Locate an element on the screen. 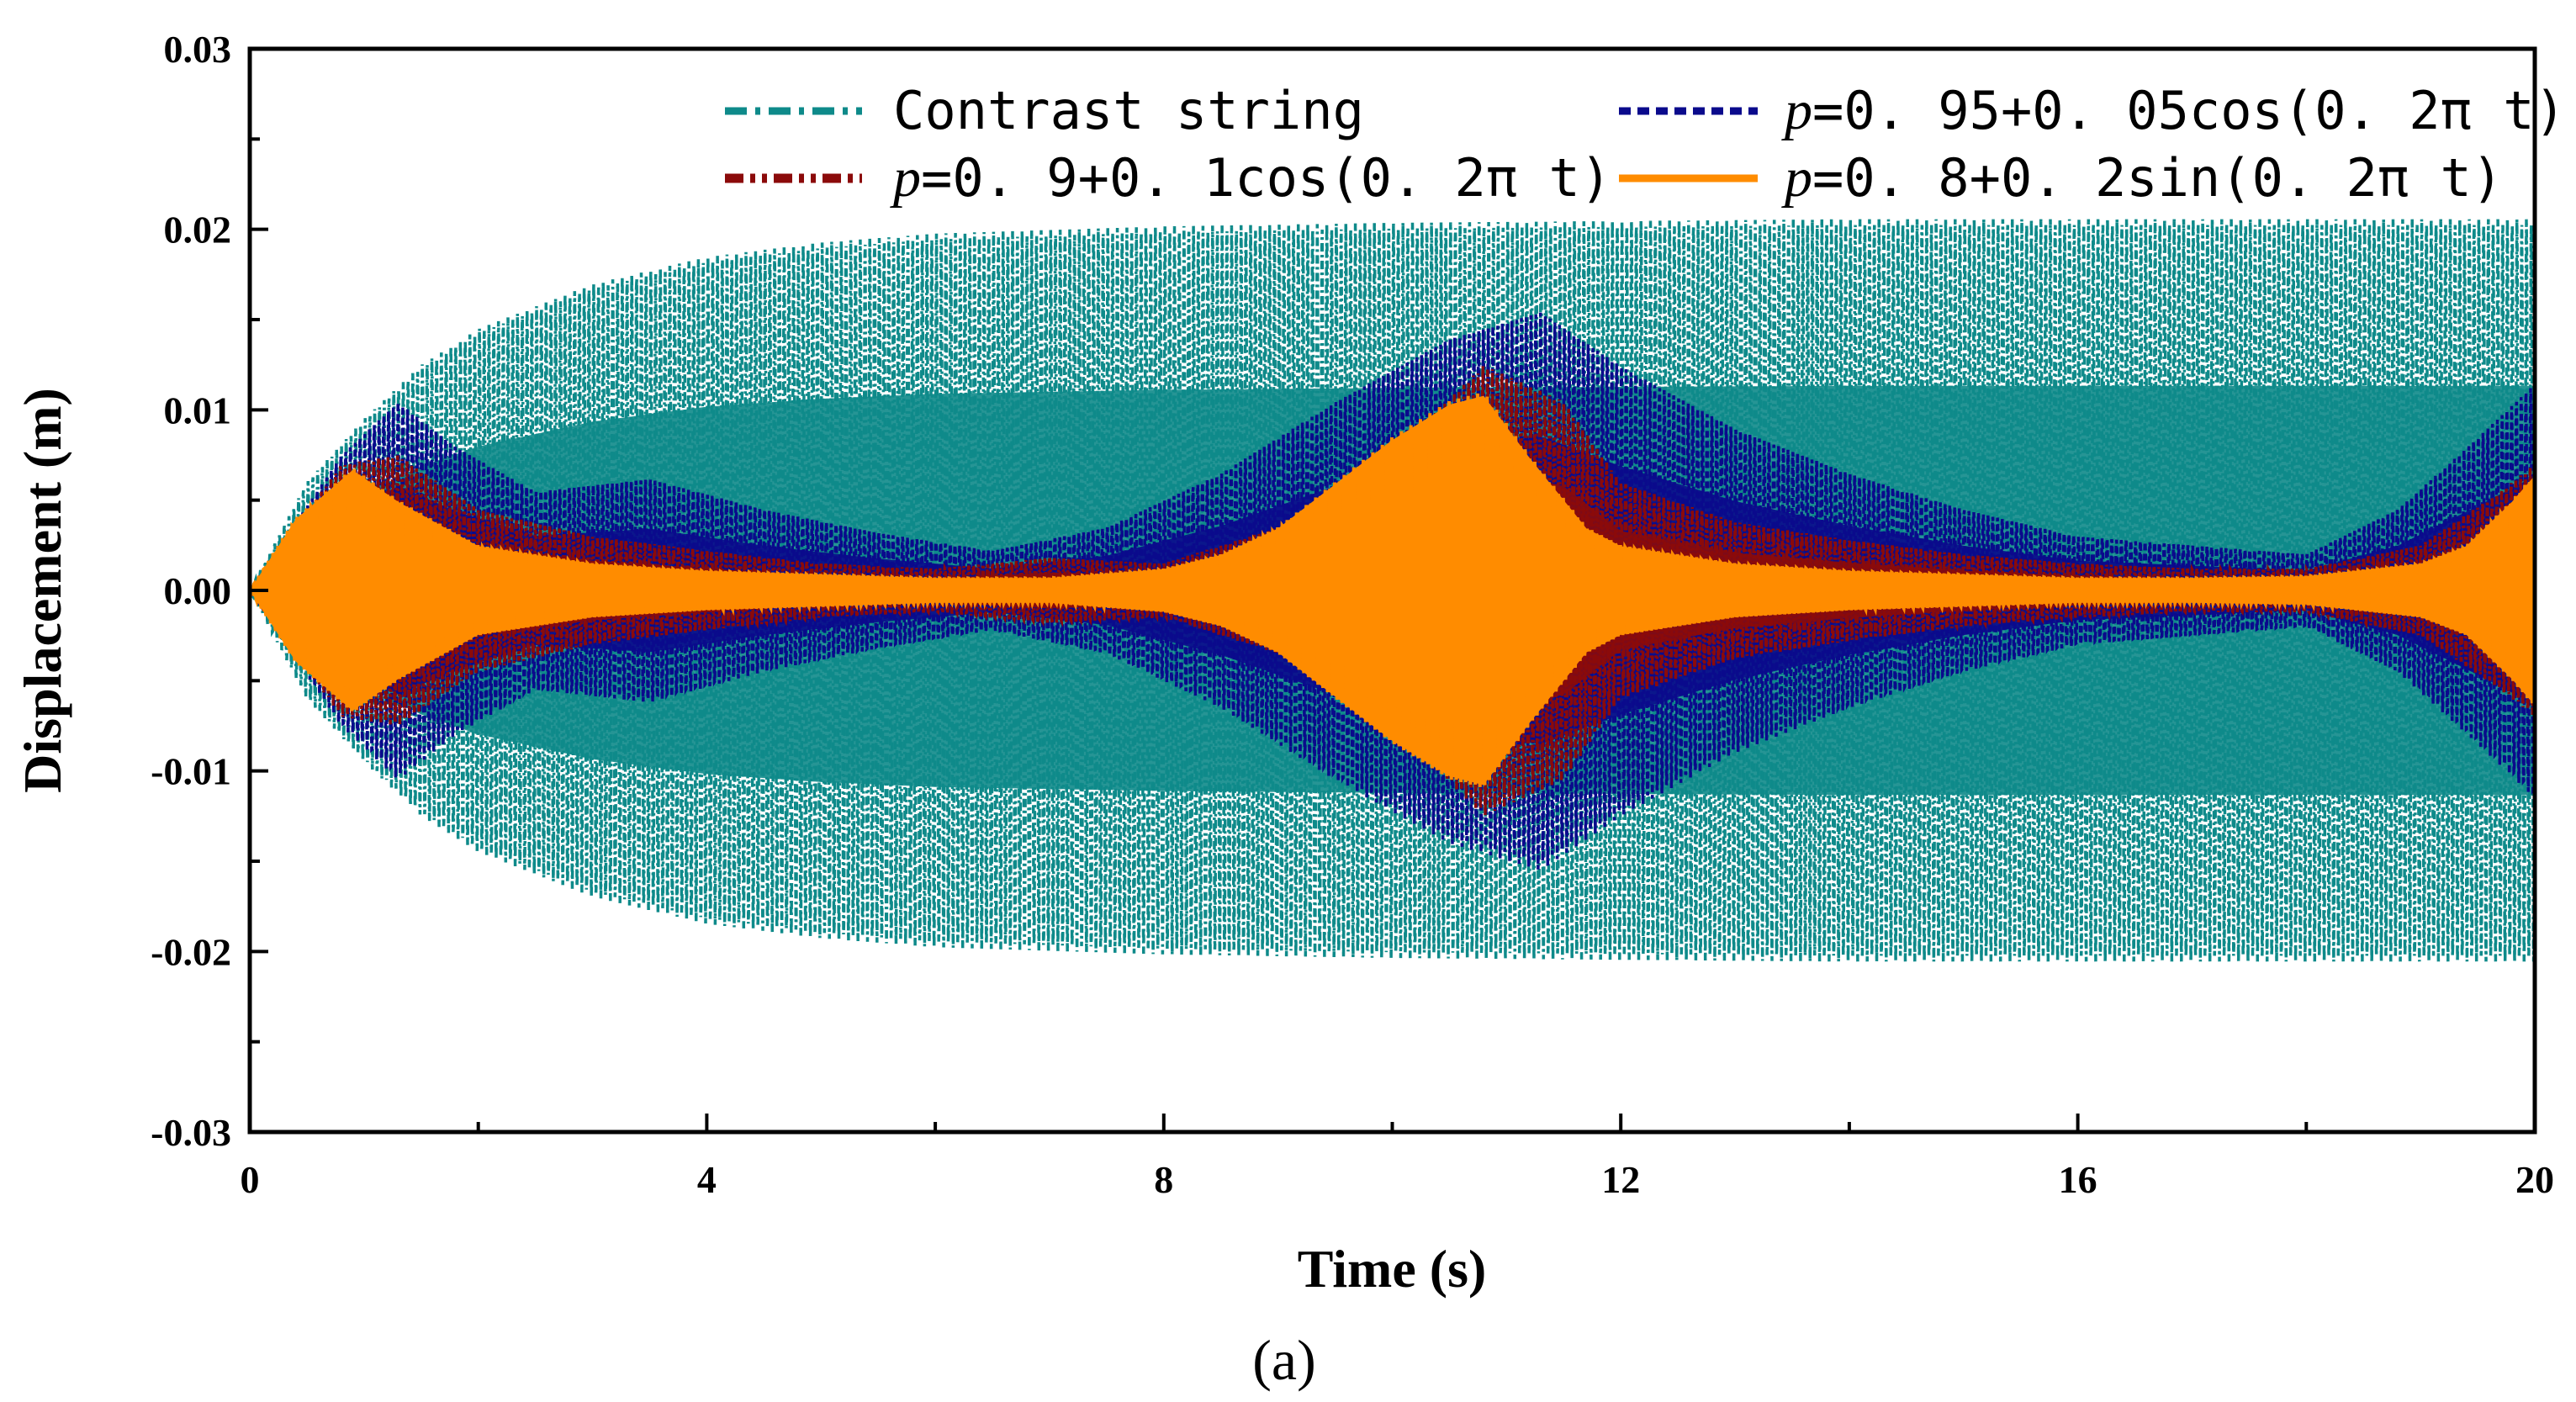  x-tick-label: 20 is located at coordinates (2534, 1179).